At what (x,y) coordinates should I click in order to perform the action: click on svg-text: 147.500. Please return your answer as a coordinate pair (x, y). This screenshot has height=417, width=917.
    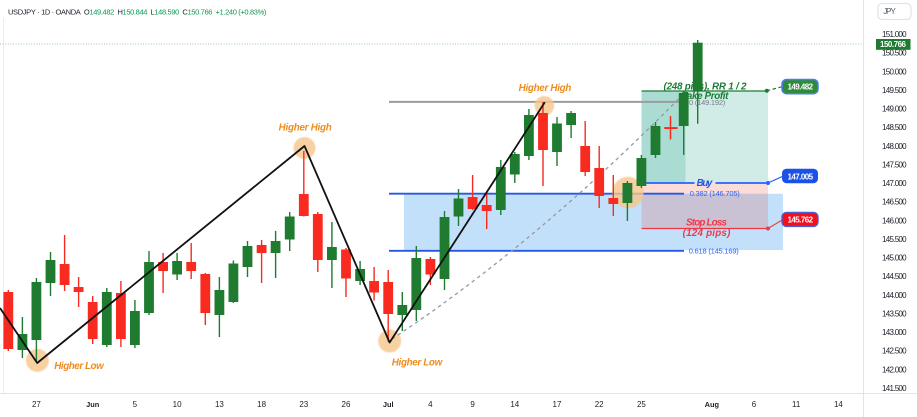
    Looking at the image, I should click on (894, 164).